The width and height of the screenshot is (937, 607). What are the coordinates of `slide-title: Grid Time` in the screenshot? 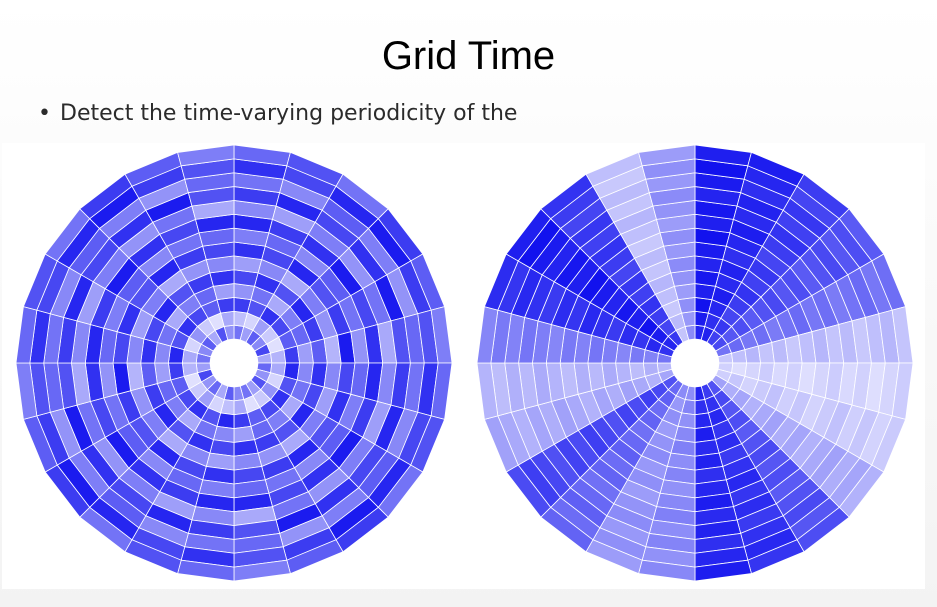 It's located at (468, 56).